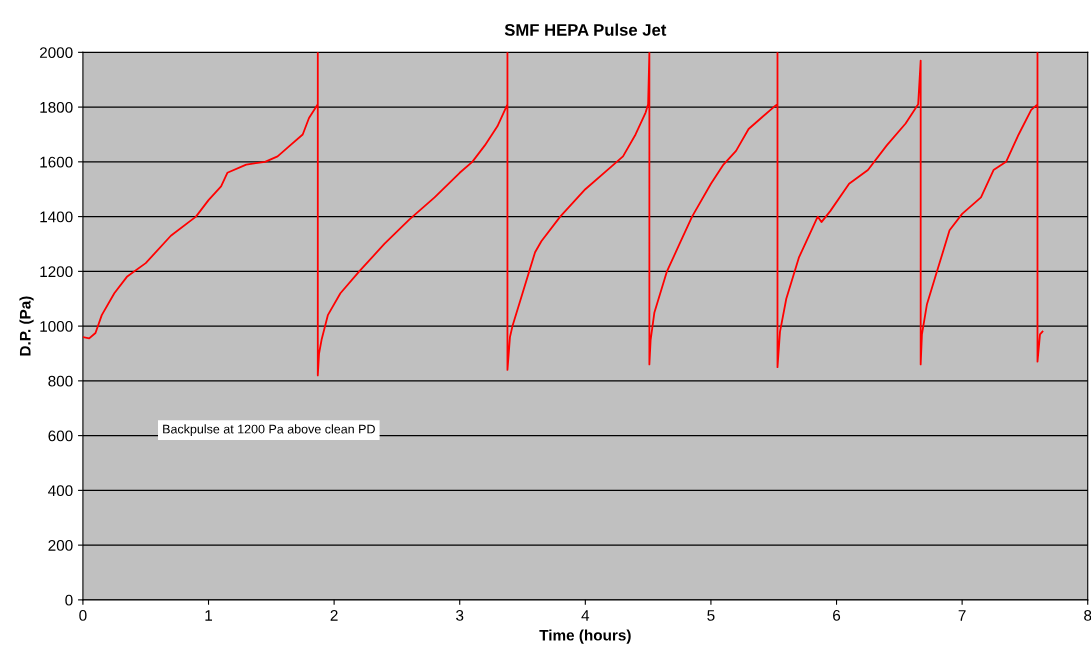 Image resolution: width=1091 pixels, height=671 pixels. Describe the element at coordinates (56, 326) in the screenshot. I see `y-tick-label: 1000` at that location.